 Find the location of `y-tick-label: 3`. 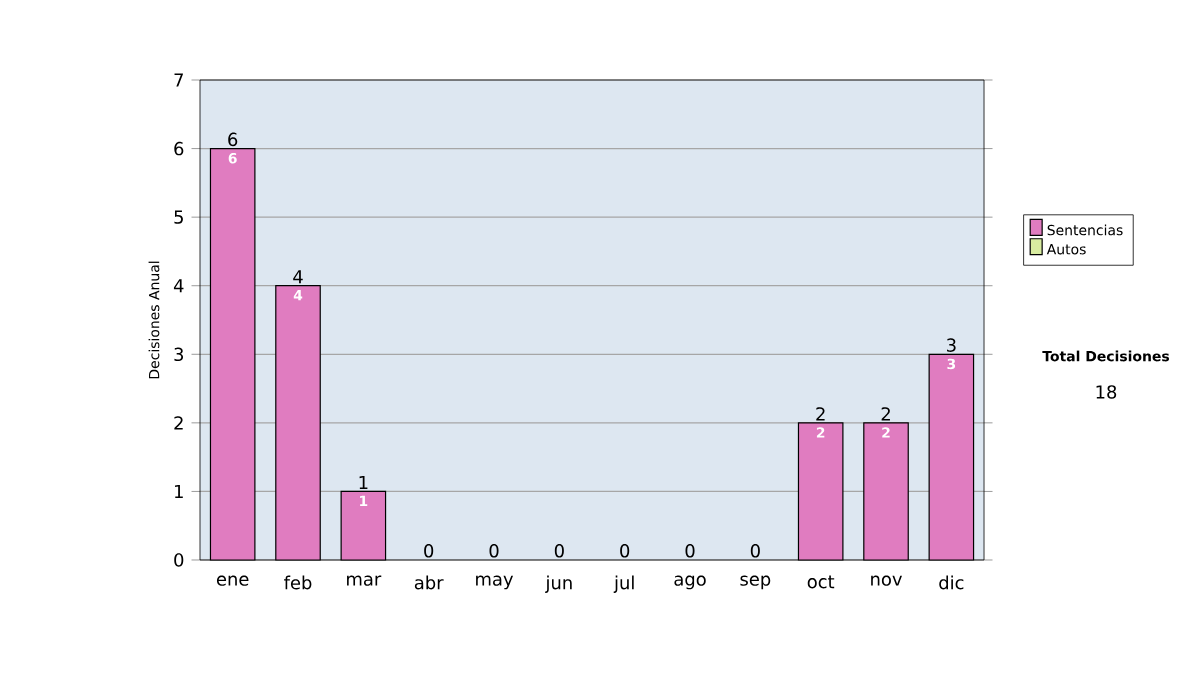

y-tick-label: 3 is located at coordinates (179, 354).